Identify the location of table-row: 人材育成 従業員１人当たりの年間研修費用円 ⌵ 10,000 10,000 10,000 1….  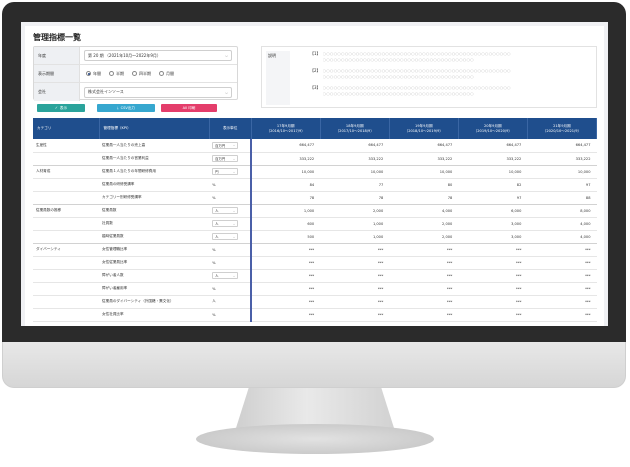
(315, 172).